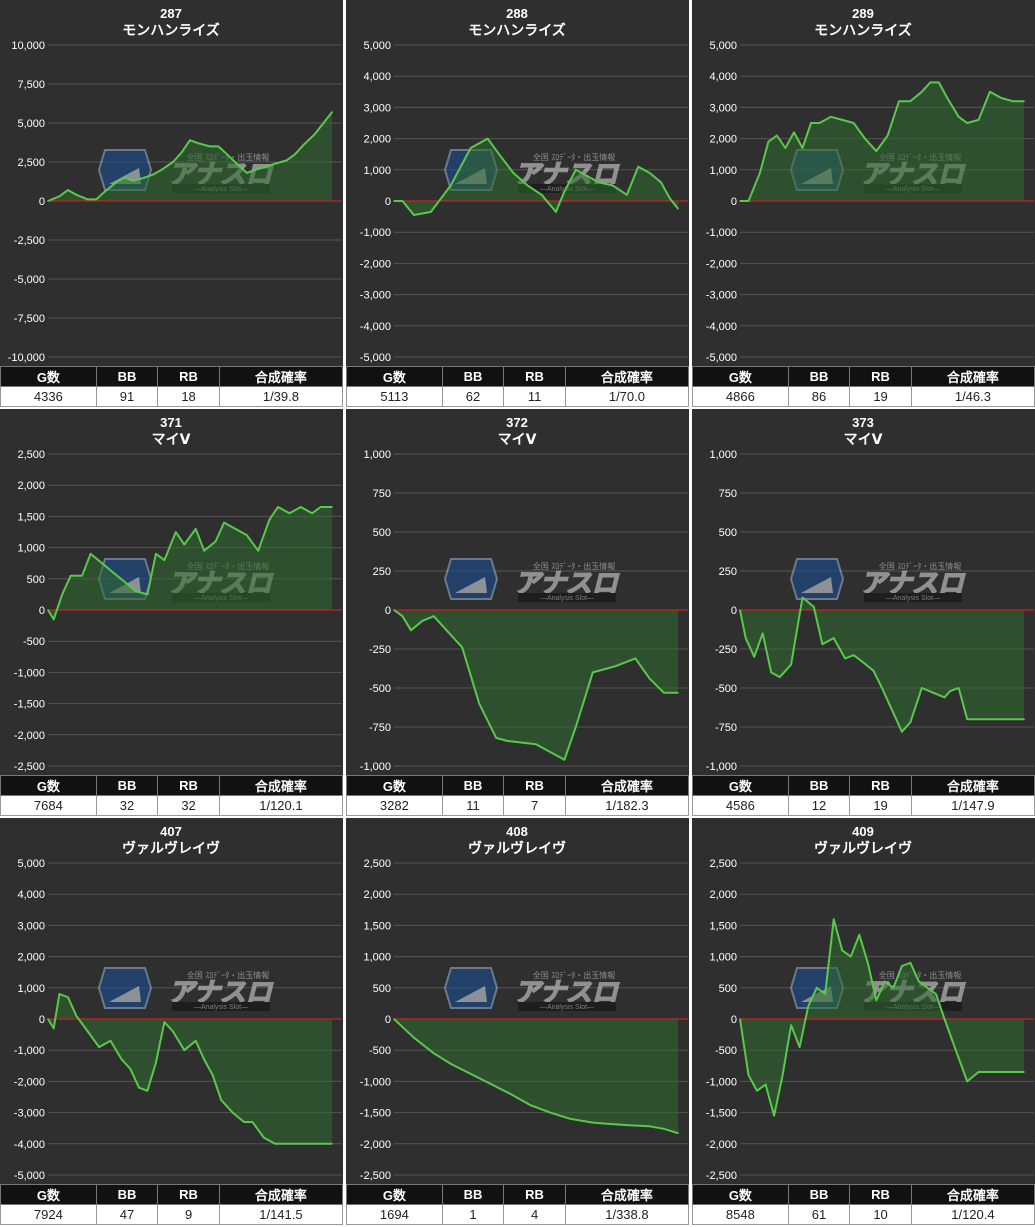 Image resolution: width=1035 pixels, height=1227 pixels. Describe the element at coordinates (863, 440) in the screenshot. I see `chart-subtitle: マイV` at that location.